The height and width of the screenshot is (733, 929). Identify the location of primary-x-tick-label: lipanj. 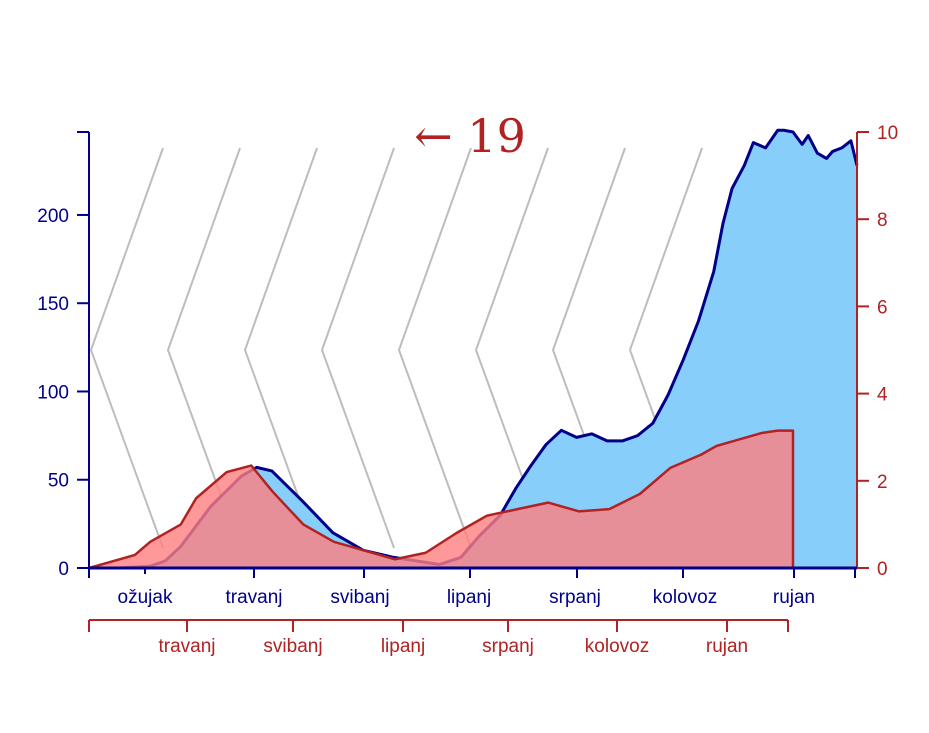
(469, 597).